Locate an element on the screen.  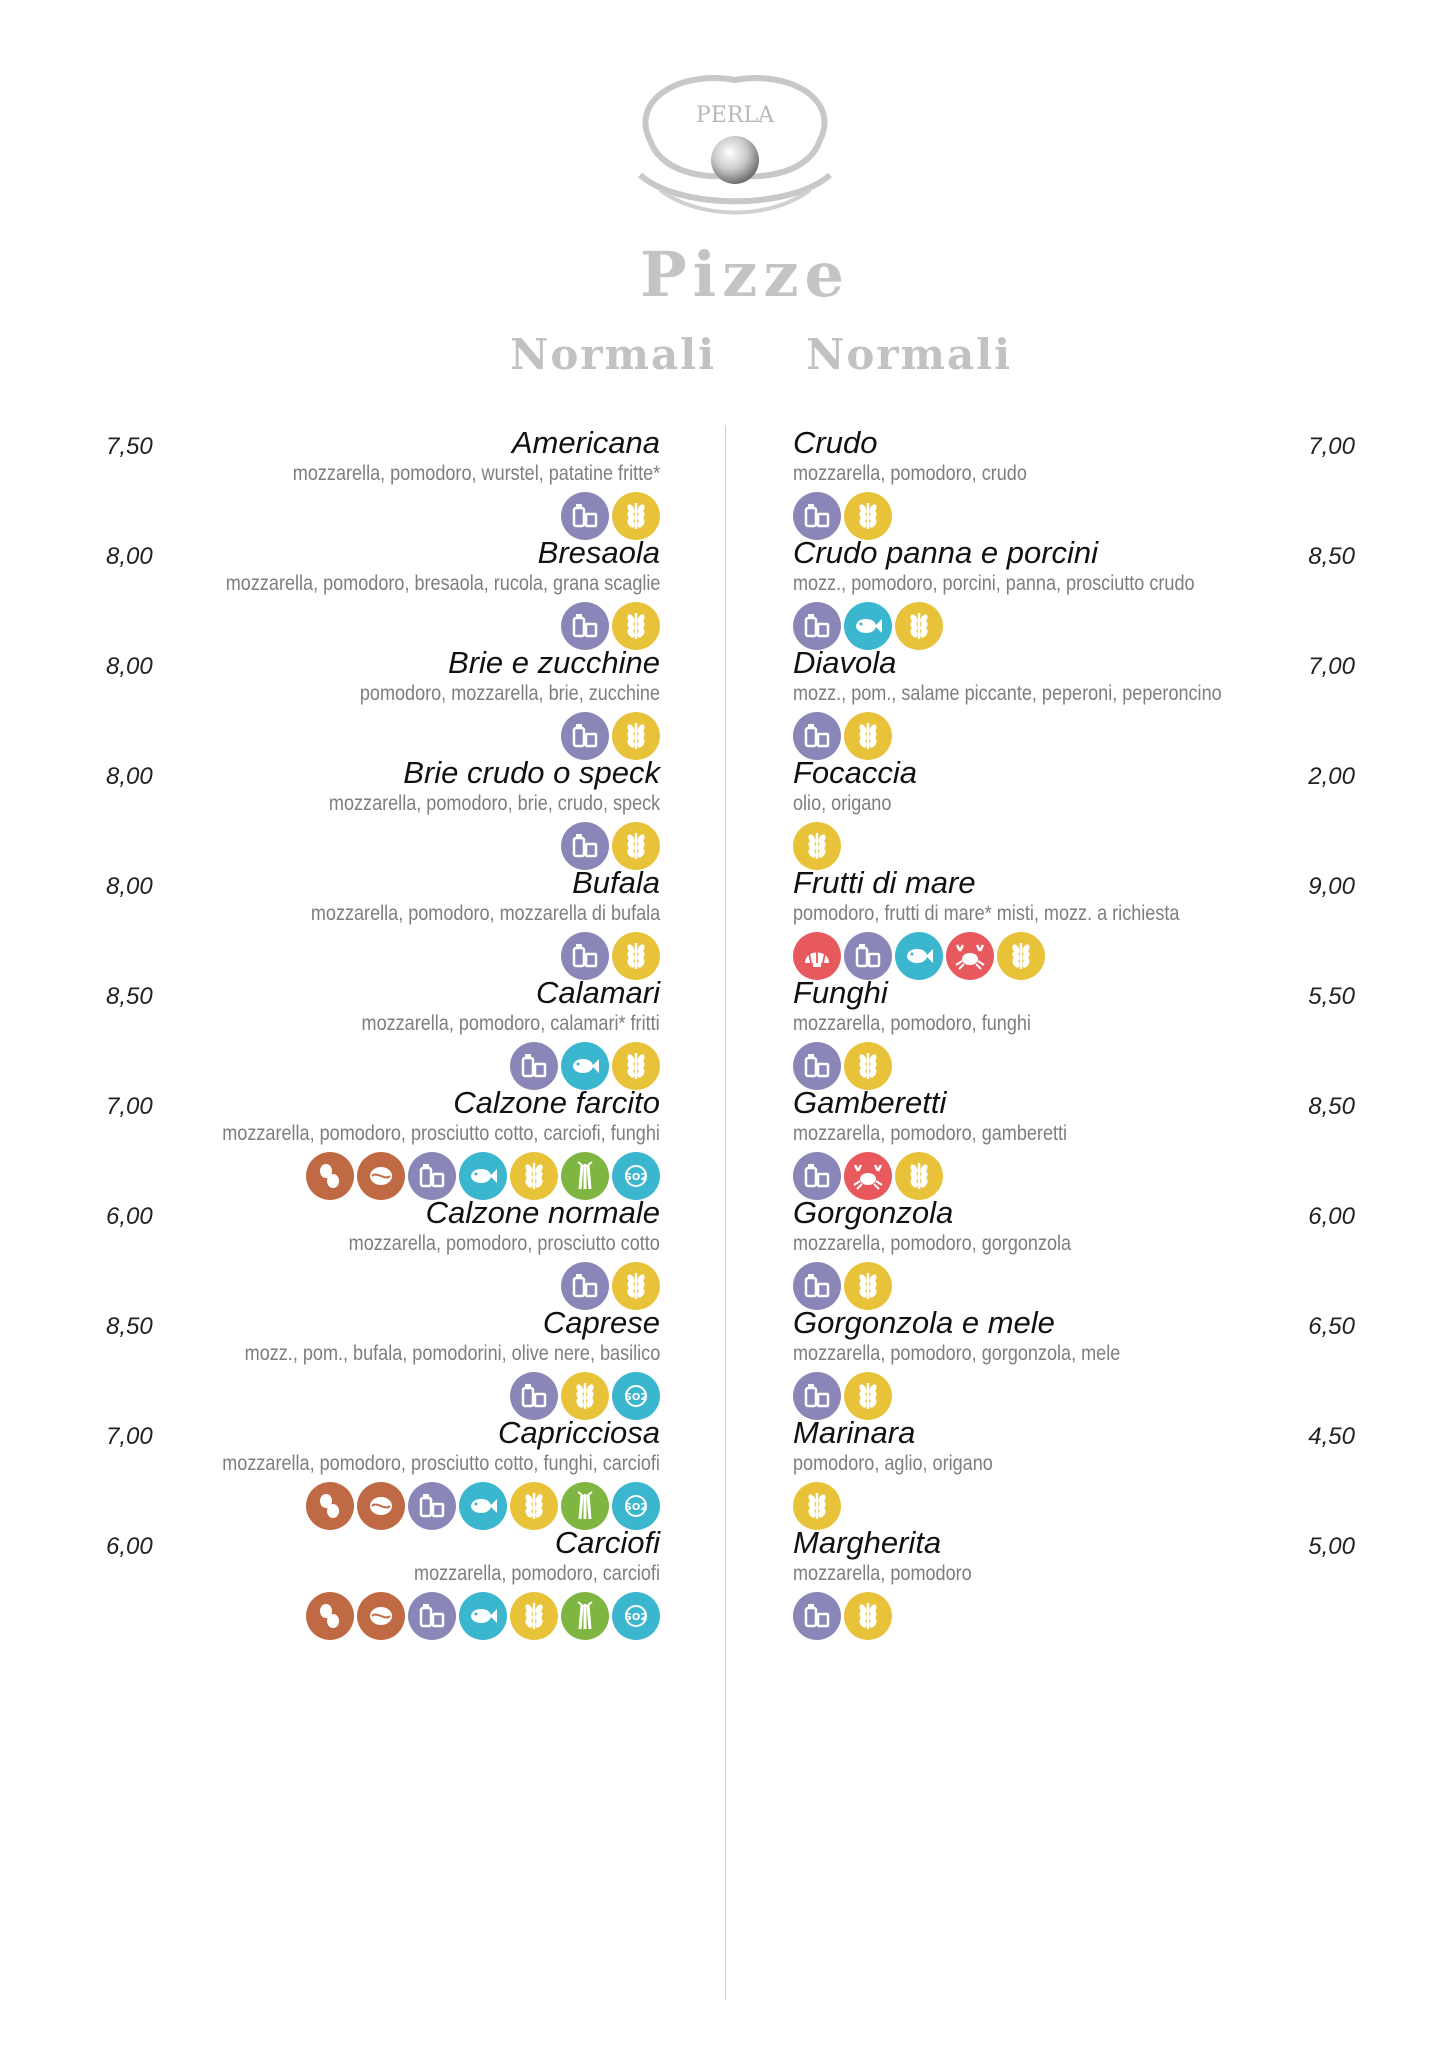
crostacei-icon is located at coordinates (970, 956).